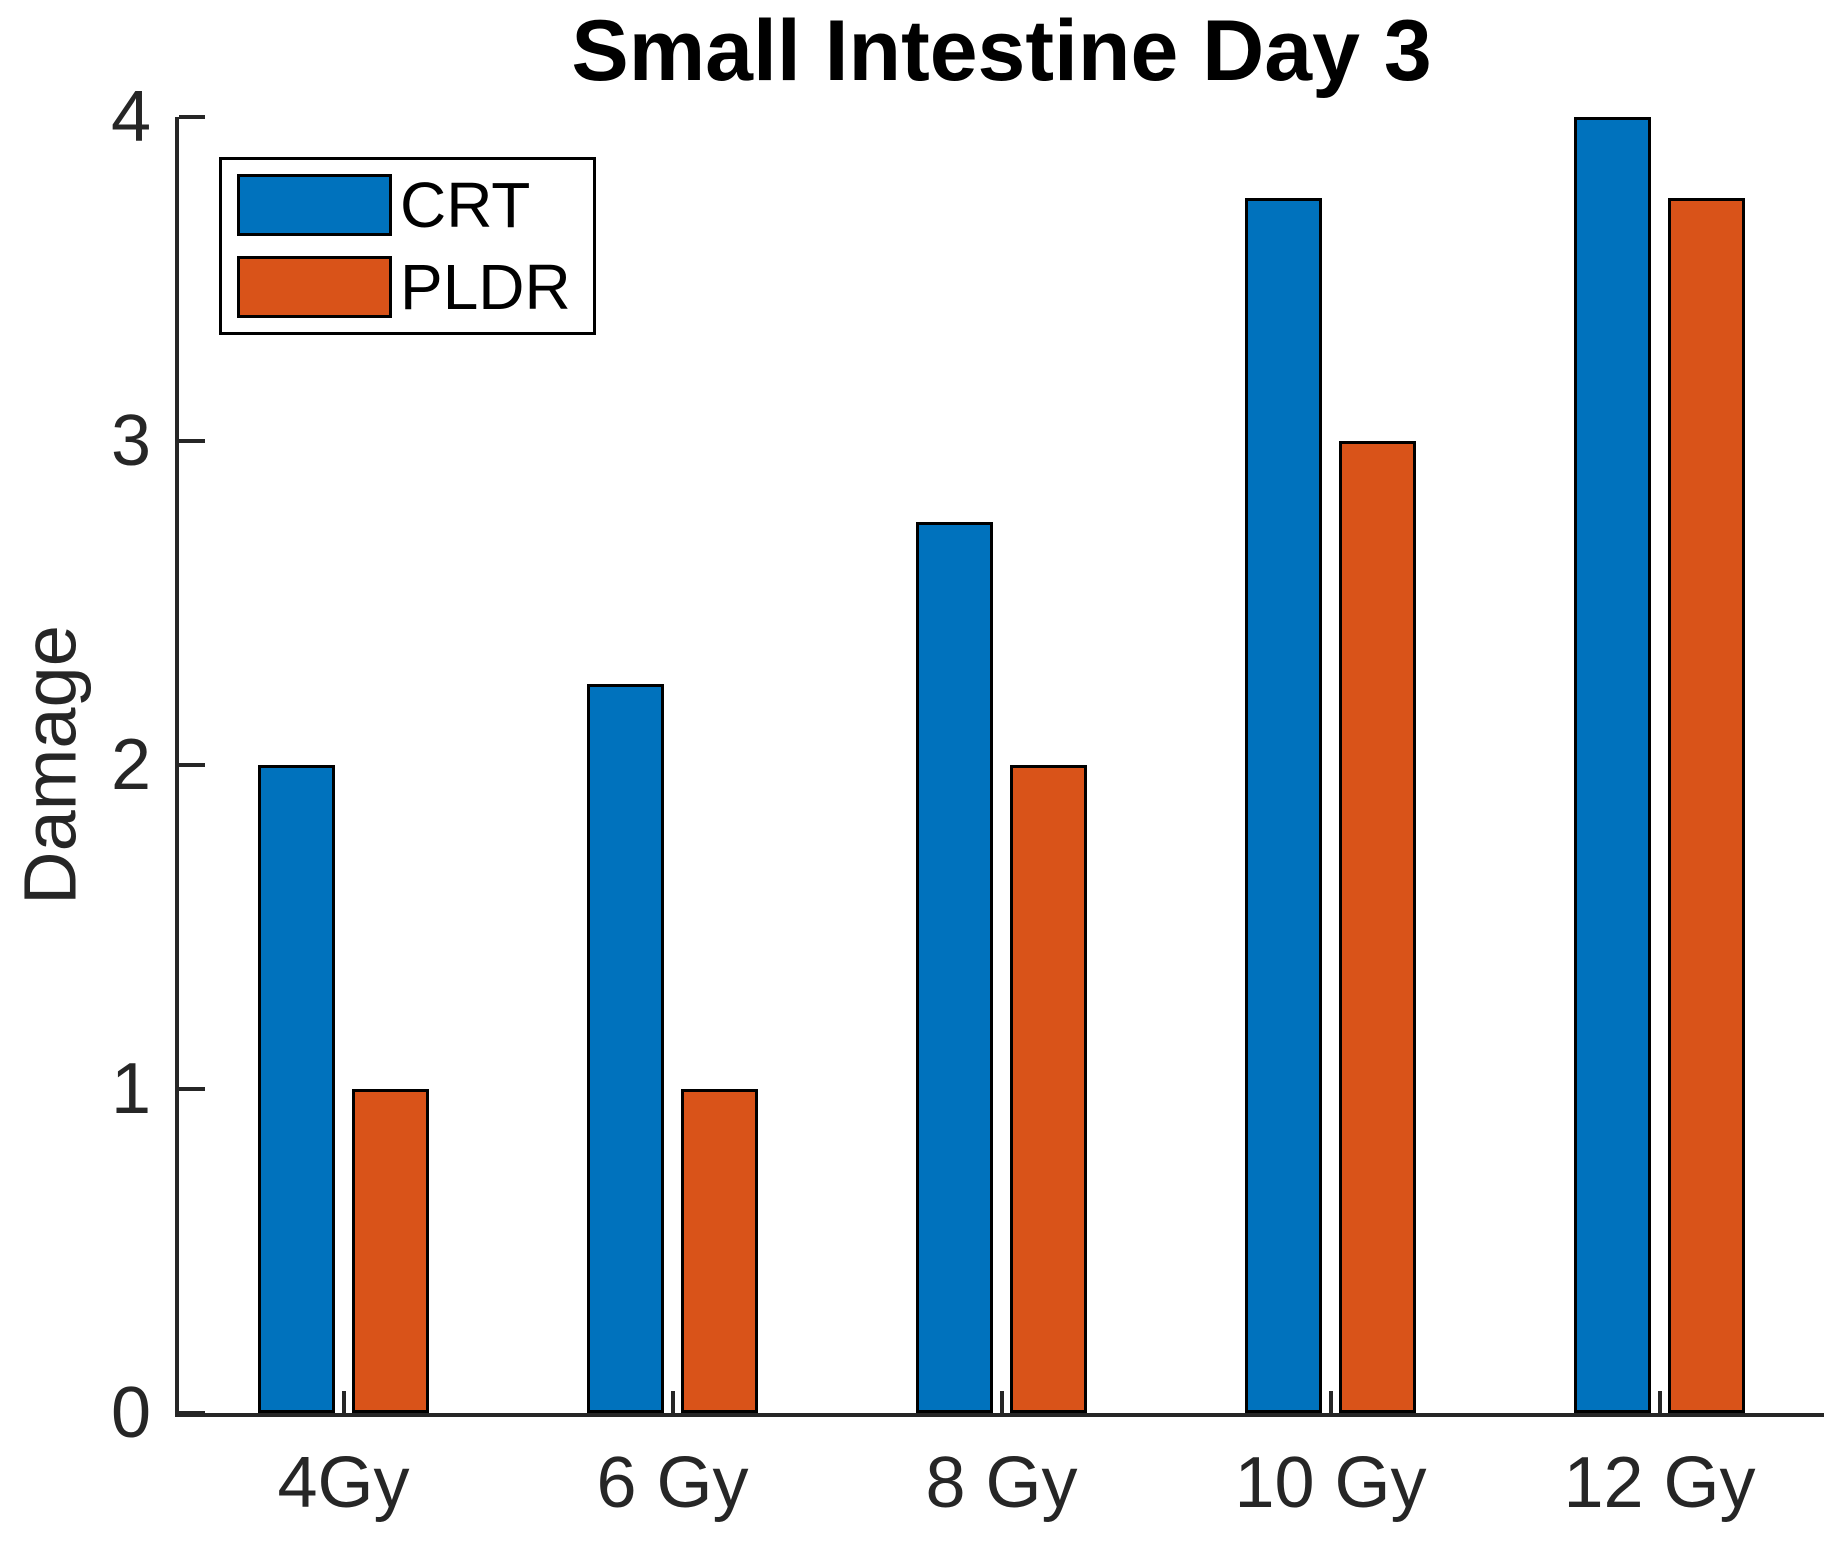 The height and width of the screenshot is (1553, 1830). Describe the element at coordinates (50, 765) in the screenshot. I see `y-axis-label: Damage` at that location.